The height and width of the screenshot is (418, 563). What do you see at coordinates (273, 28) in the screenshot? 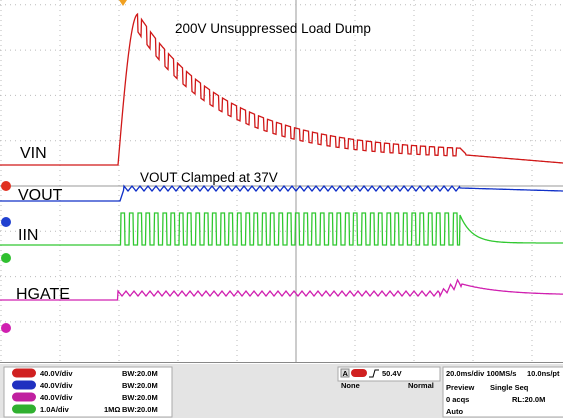
I see `title: 200V Unsuppressed Load Dump` at bounding box center [273, 28].